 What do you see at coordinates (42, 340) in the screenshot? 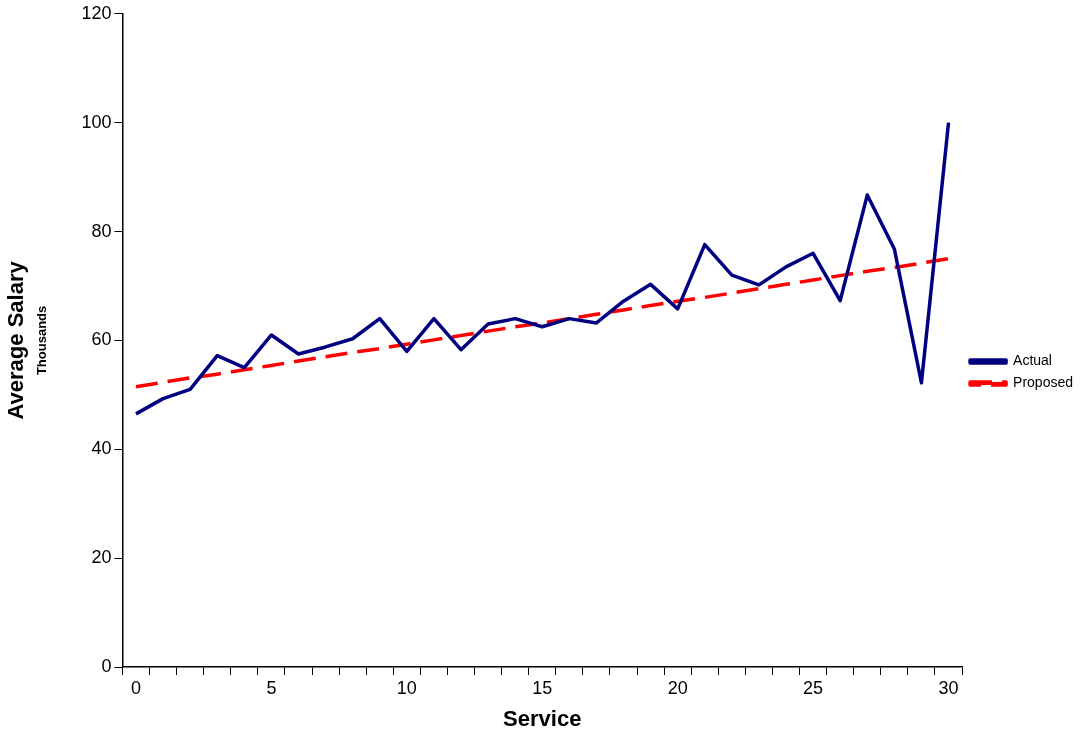
I see `text: Thousands` at bounding box center [42, 340].